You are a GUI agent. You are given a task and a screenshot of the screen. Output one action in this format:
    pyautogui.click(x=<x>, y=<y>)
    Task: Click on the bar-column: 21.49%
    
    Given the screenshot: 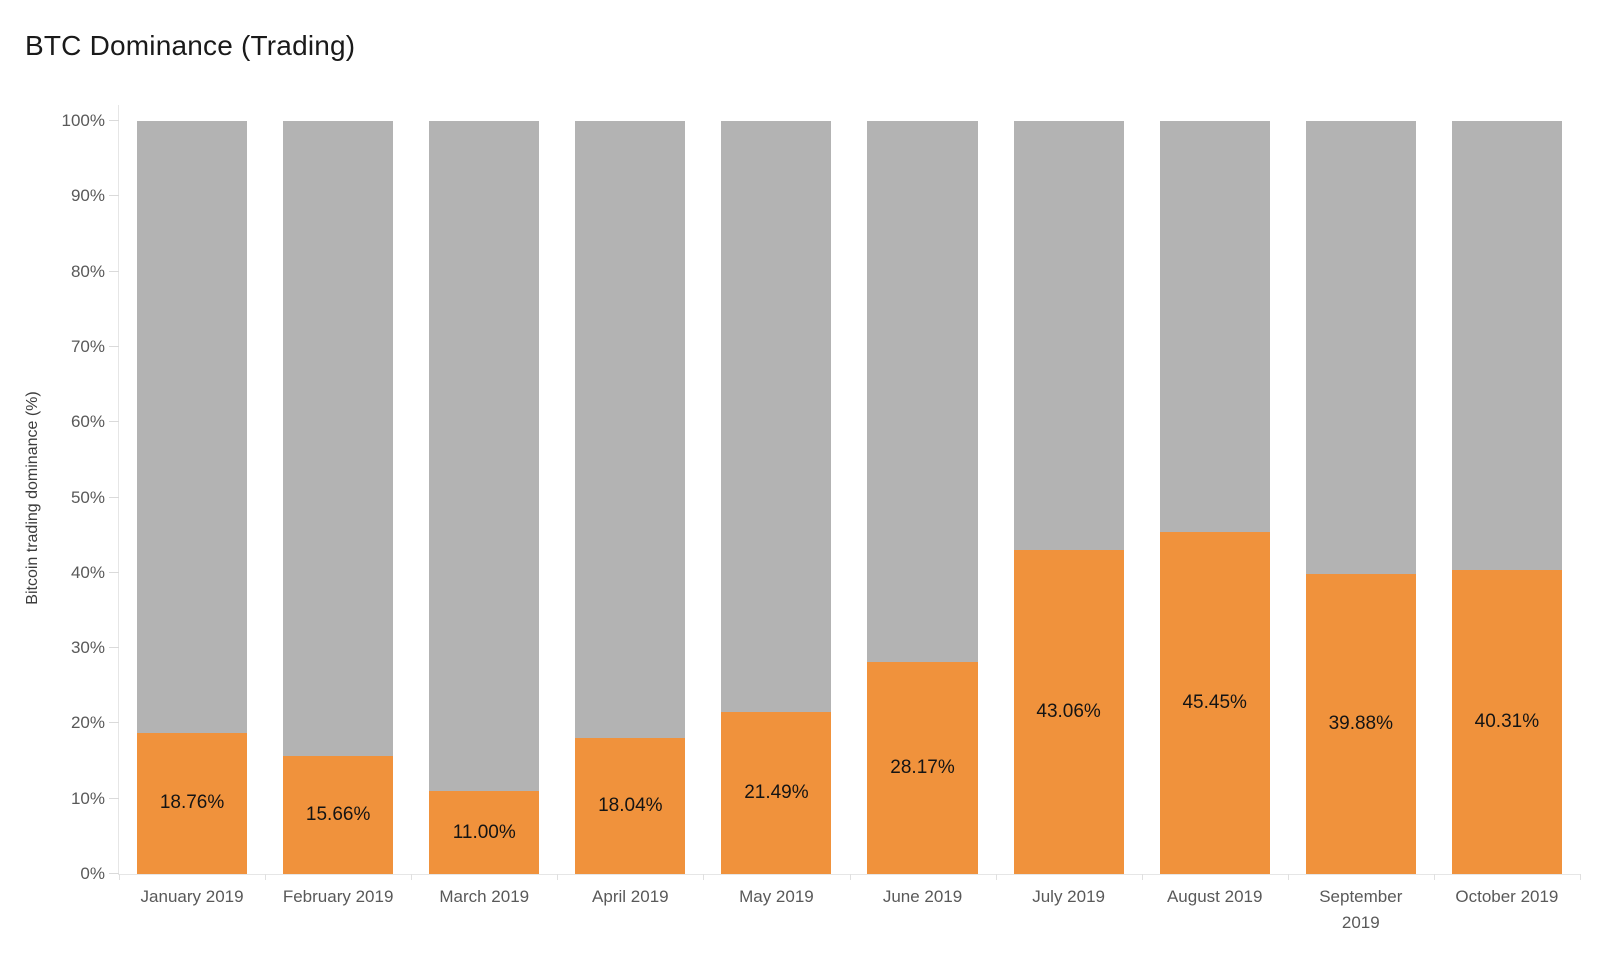 What is the action you would take?
    pyautogui.click(x=776, y=497)
    